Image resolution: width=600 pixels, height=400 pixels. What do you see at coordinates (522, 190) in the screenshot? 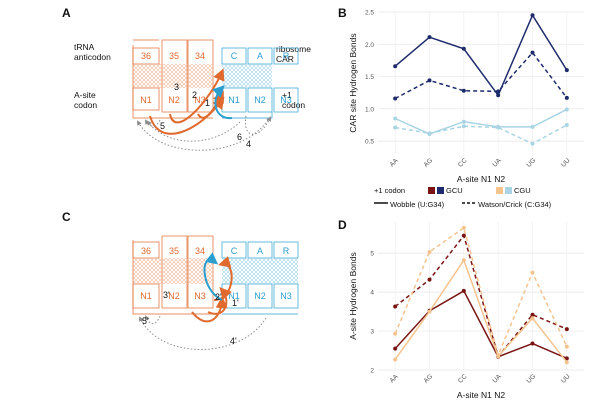
I see `legend-cgu-label: CGU` at bounding box center [522, 190].